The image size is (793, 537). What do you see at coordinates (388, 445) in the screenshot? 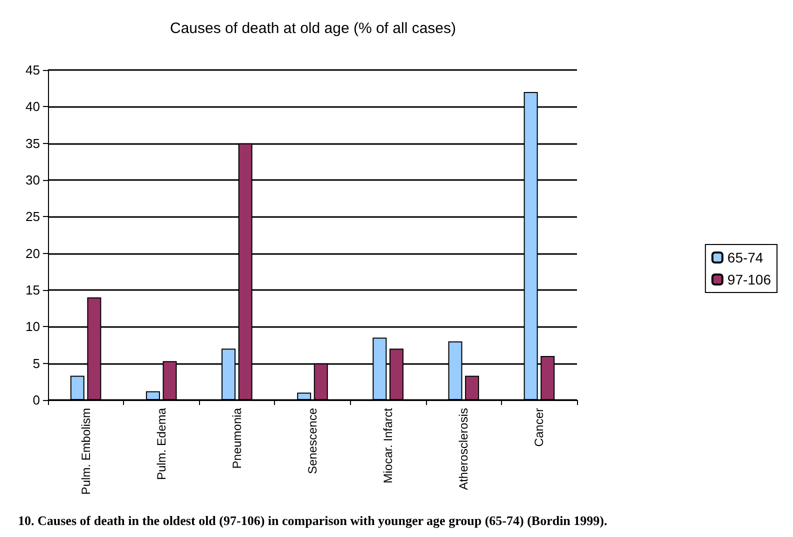
I see `x-tick-label: Miocar. Infarct` at bounding box center [388, 445].